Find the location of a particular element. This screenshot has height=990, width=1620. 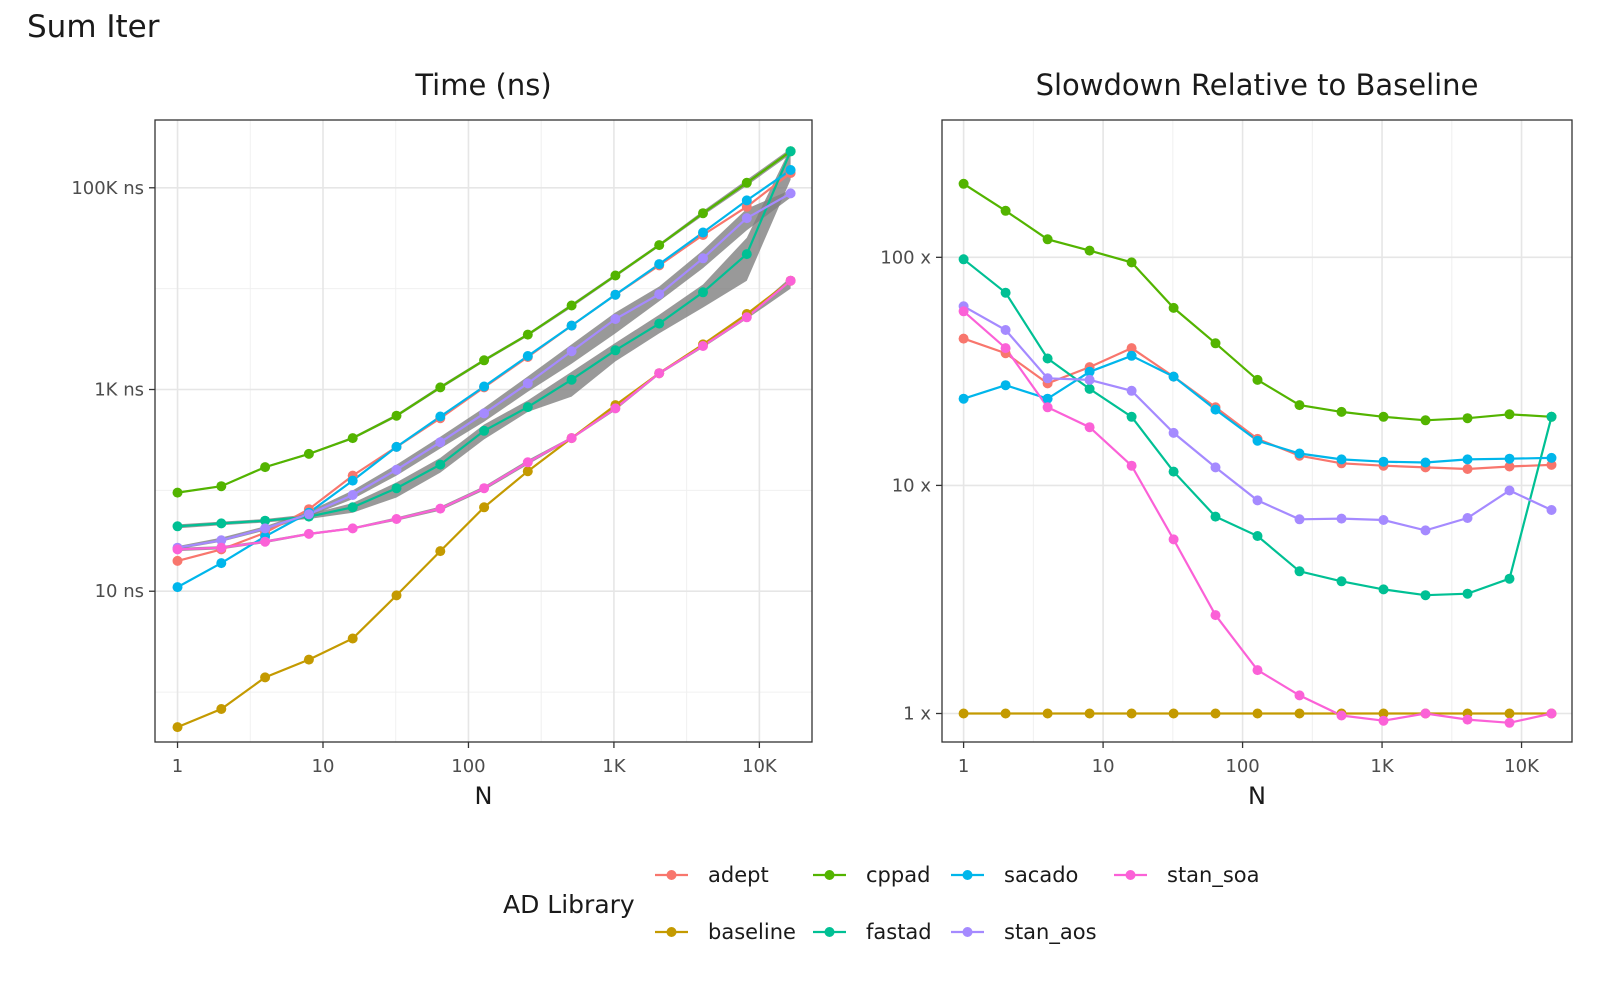

legend-label: stan_soa is located at coordinates (1213, 875).